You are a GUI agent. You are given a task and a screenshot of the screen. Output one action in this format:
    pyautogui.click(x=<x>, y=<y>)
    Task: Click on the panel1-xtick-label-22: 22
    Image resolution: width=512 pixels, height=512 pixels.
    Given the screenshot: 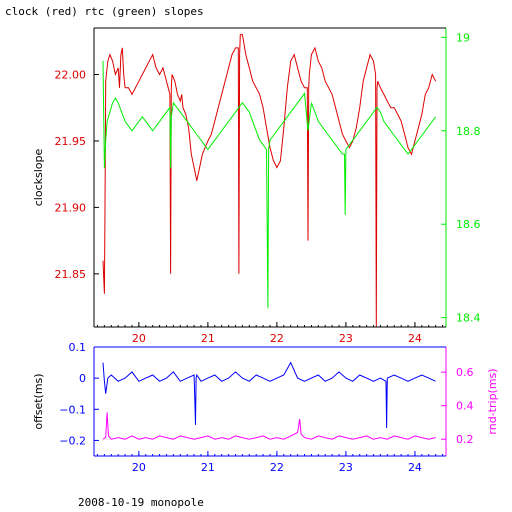 What is the action you would take?
    pyautogui.click(x=277, y=338)
    